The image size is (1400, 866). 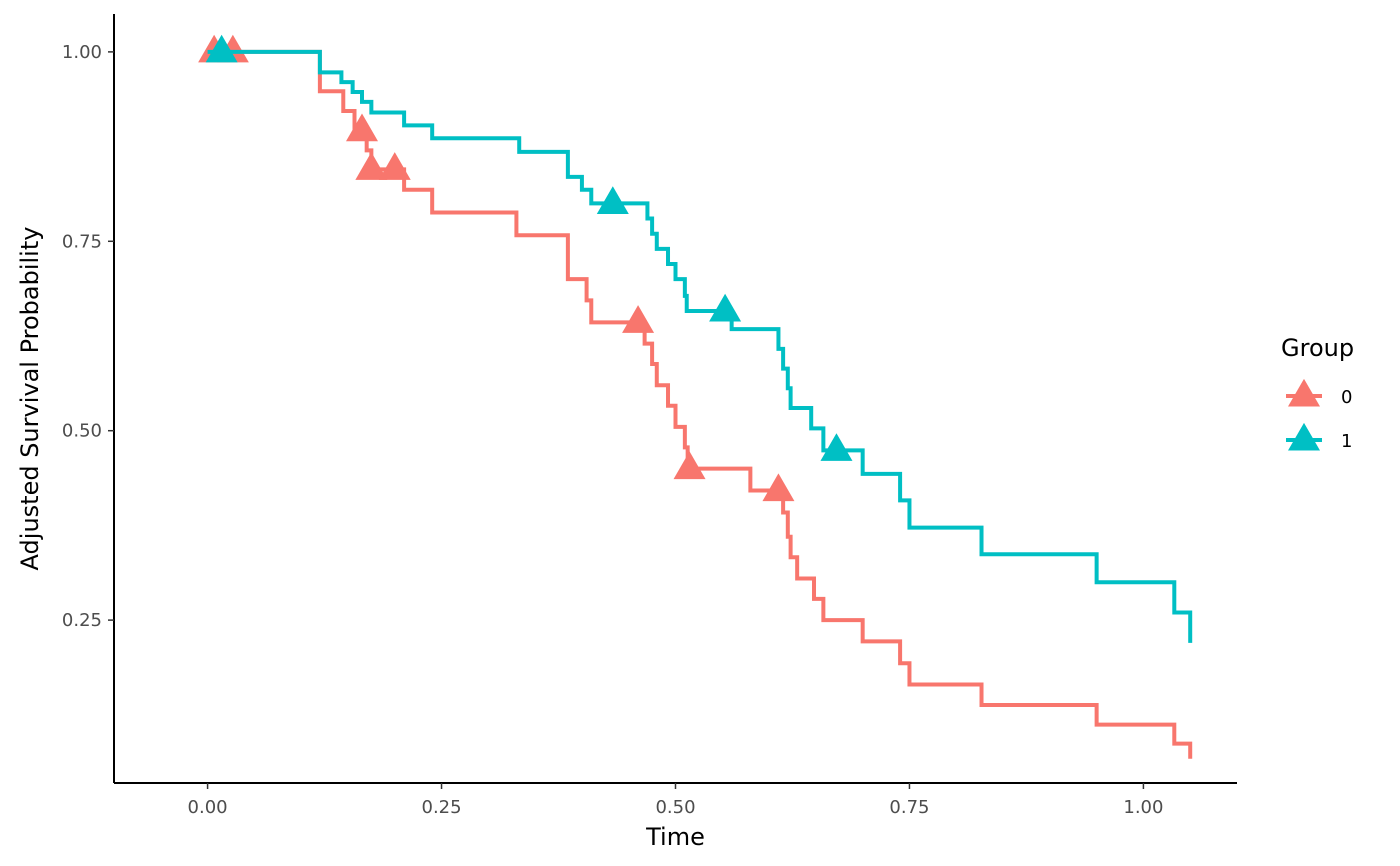 I want to click on x-axis-title: Time, so click(x=675, y=837).